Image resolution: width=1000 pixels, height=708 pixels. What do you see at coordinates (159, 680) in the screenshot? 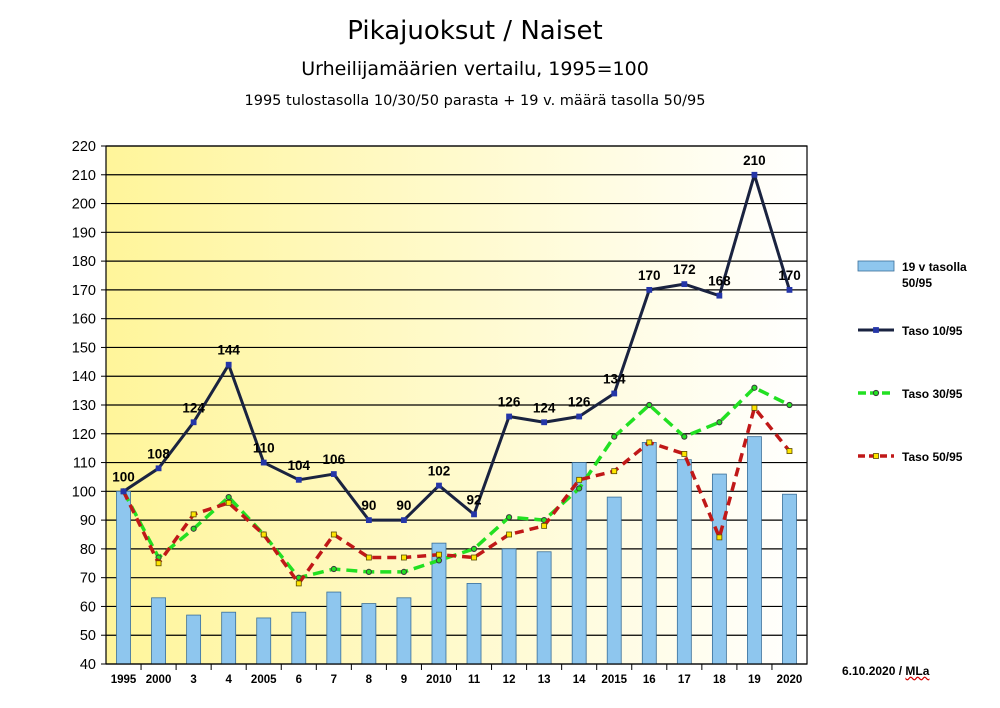
I see `x-tick-label: 2000` at bounding box center [159, 680].